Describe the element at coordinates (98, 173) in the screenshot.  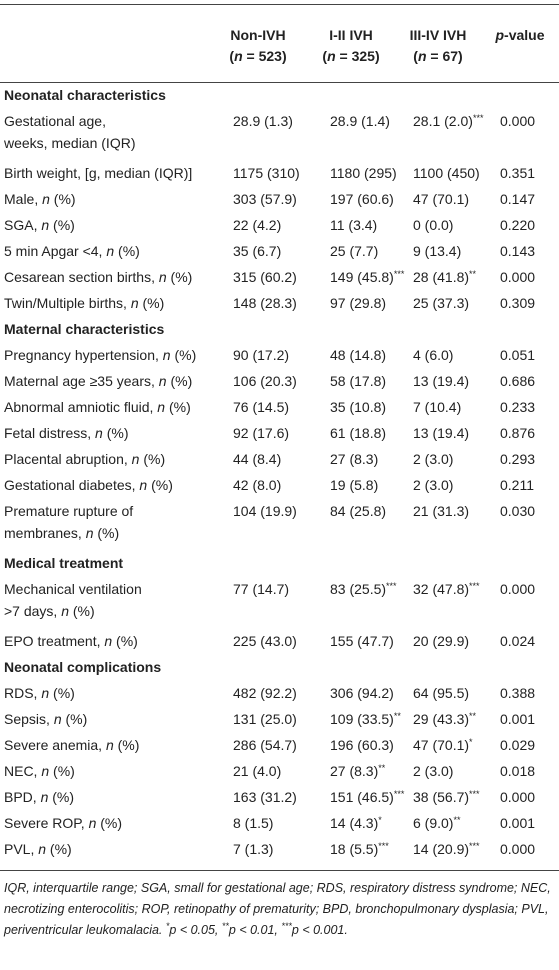
I see `row-label: Birth weight, [g, median (IQR)]` at that location.